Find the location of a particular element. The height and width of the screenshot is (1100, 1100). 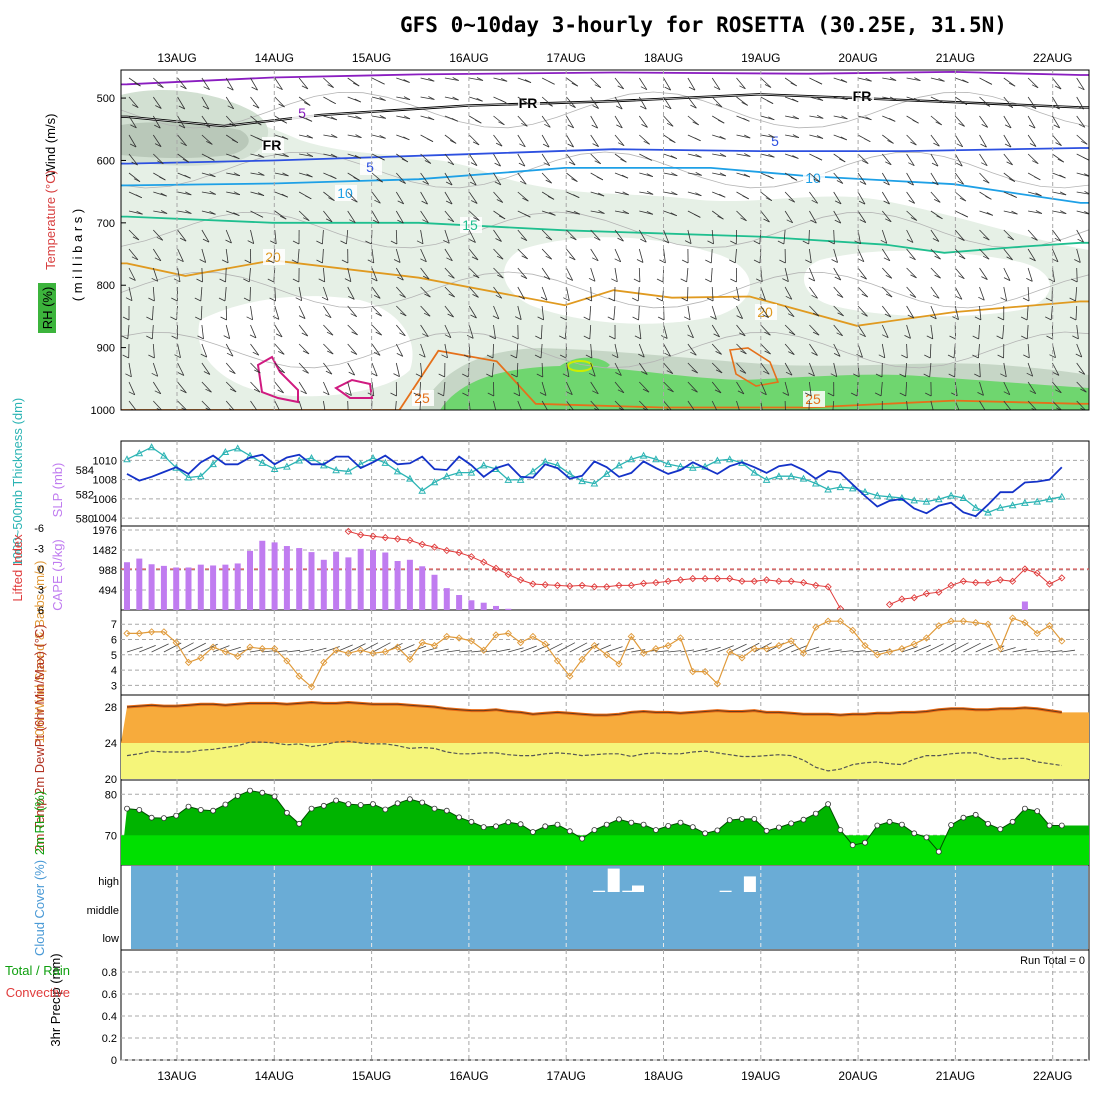

cape-bar is located at coordinates (348, 583).